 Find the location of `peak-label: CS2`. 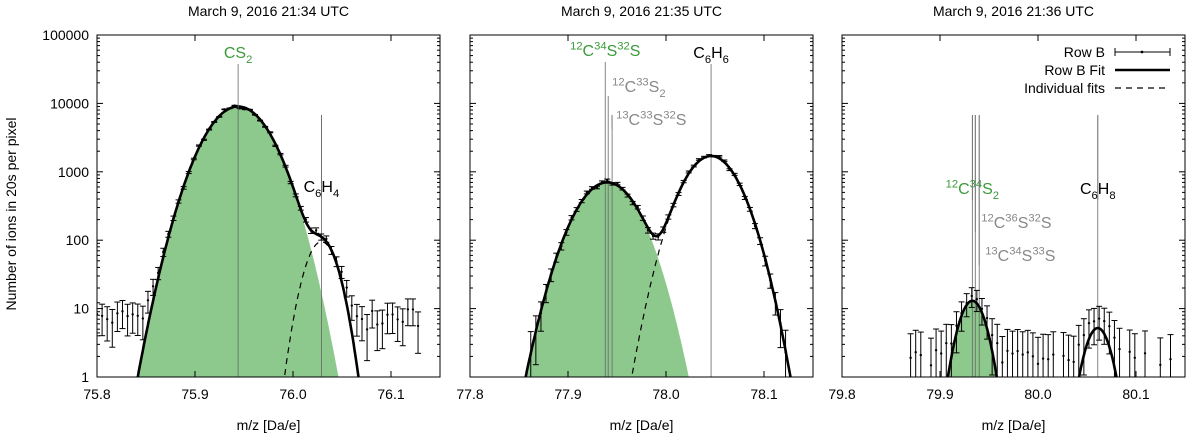

peak-label: CS2 is located at coordinates (238, 55).